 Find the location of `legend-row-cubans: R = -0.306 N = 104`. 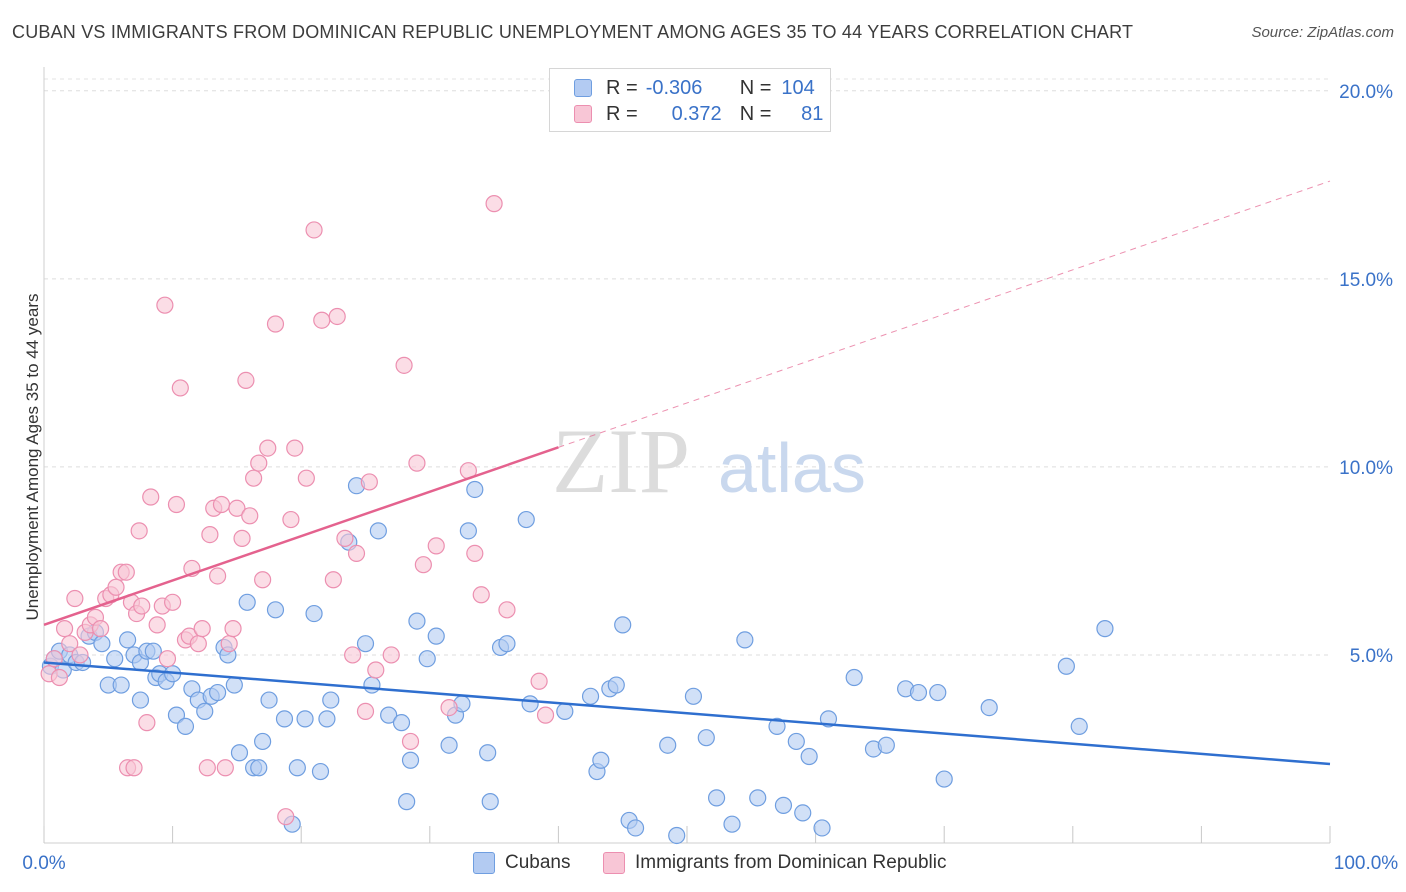

legend-row-cubans: R = -0.306 N = 104 is located at coordinates (694, 88).